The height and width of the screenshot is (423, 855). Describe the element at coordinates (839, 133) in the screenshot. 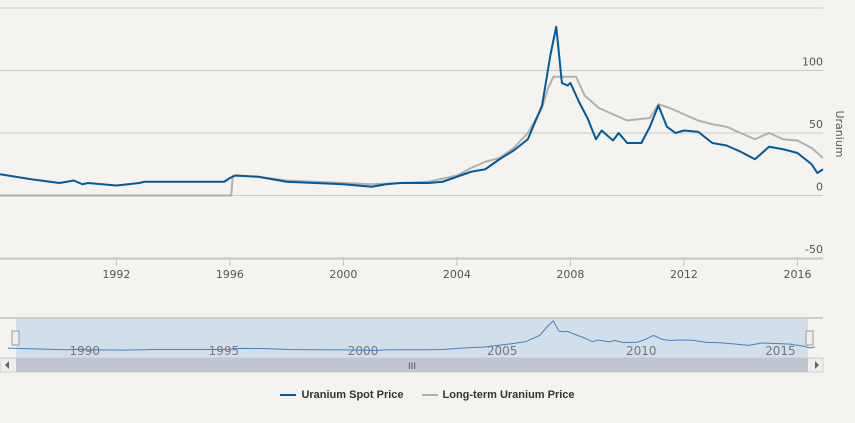

I see `y-axis-title: Uranium` at that location.